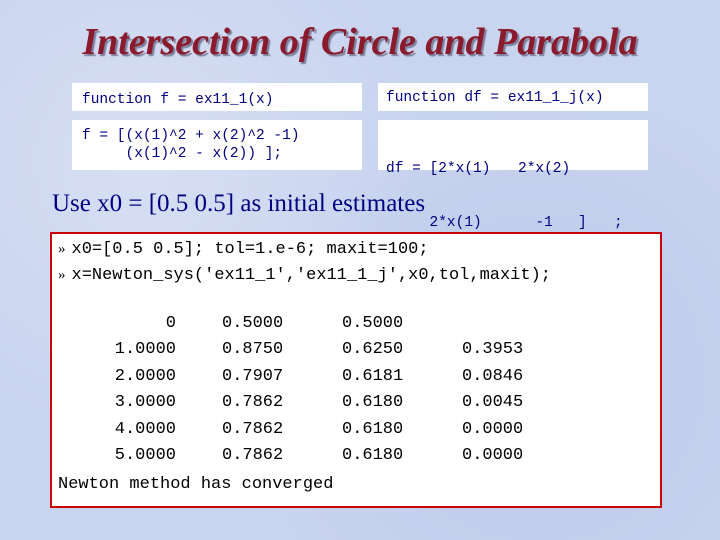 The width and height of the screenshot is (720, 540). I want to click on result-cell: 2.0000, so click(145, 376).